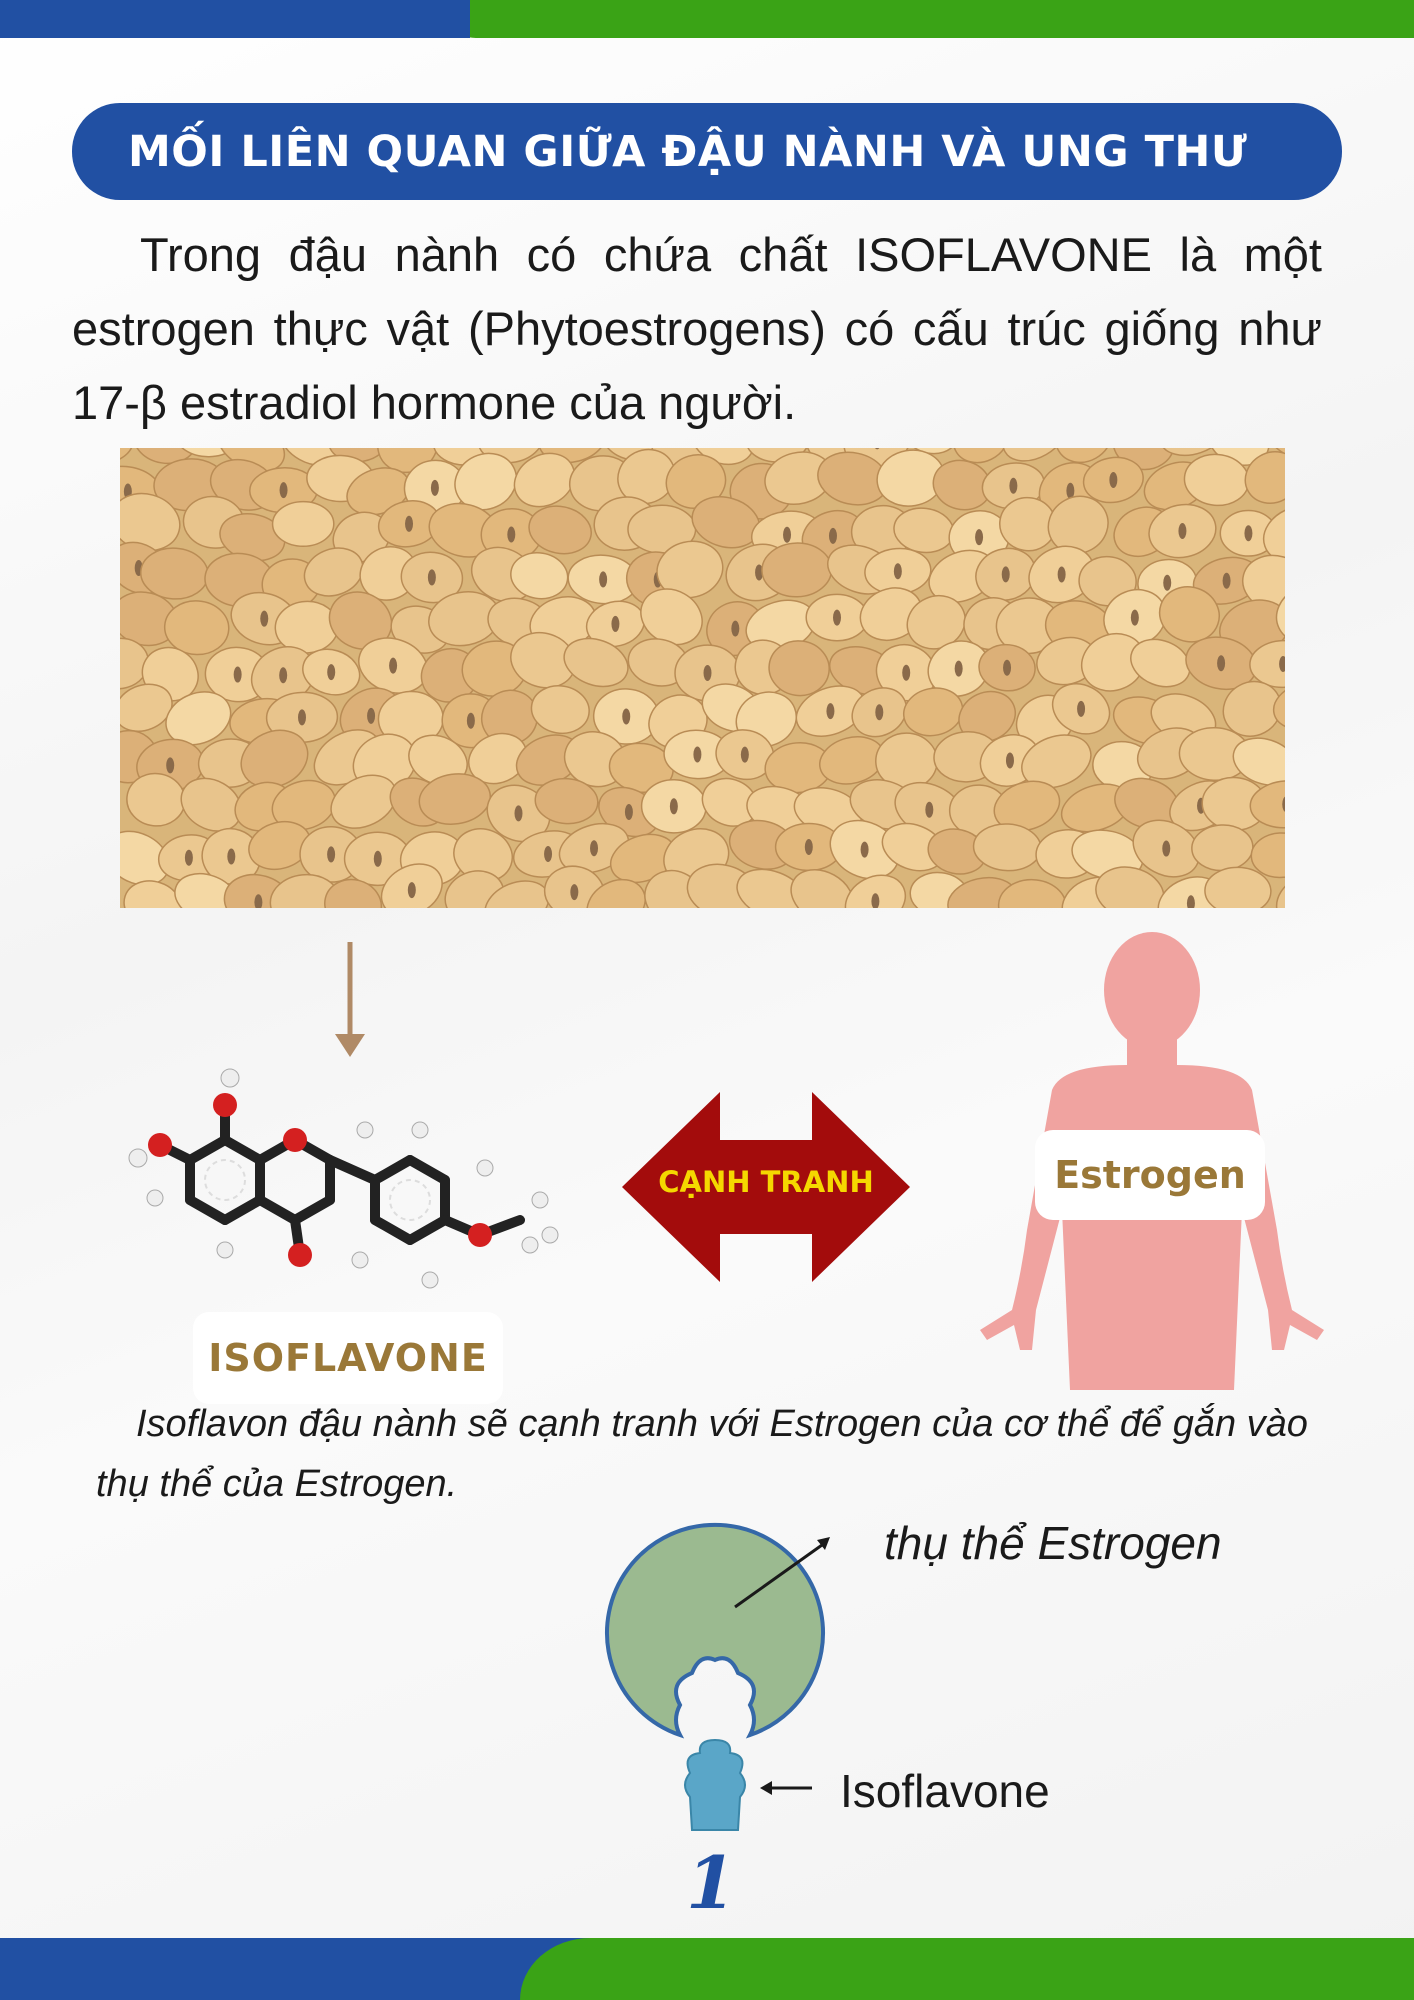 This screenshot has width=1414, height=2000. Describe the element at coordinates (945, 1791) in the screenshot. I see `isoflavone-small-label: Isoflavone` at that location.